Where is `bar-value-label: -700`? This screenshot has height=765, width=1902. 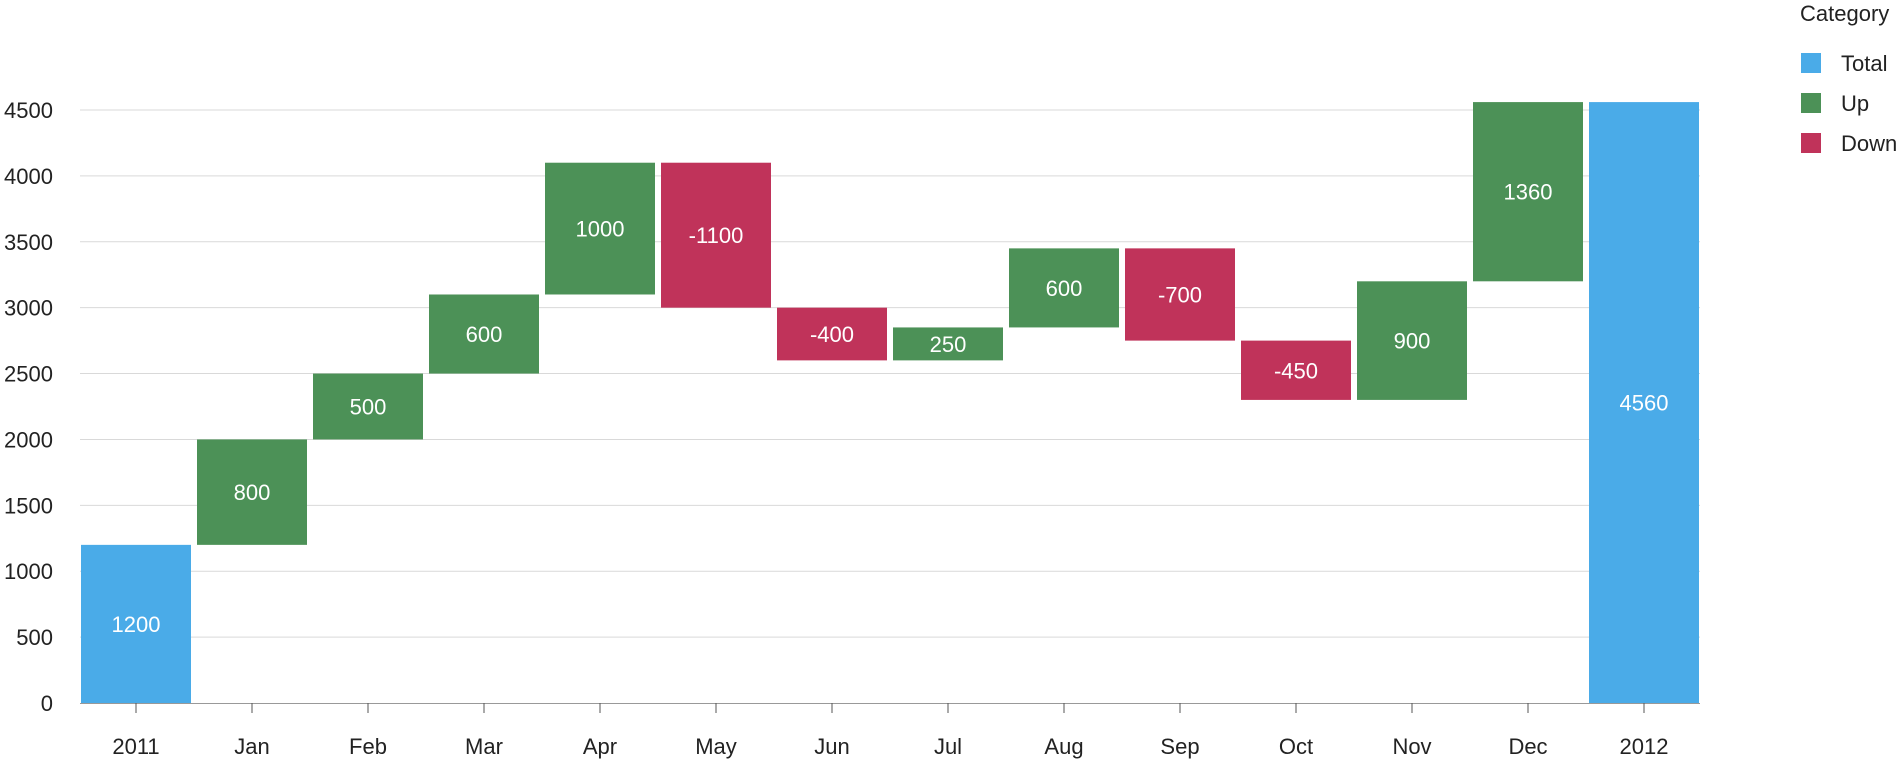
bar-value-label: -700 is located at coordinates (1180, 294).